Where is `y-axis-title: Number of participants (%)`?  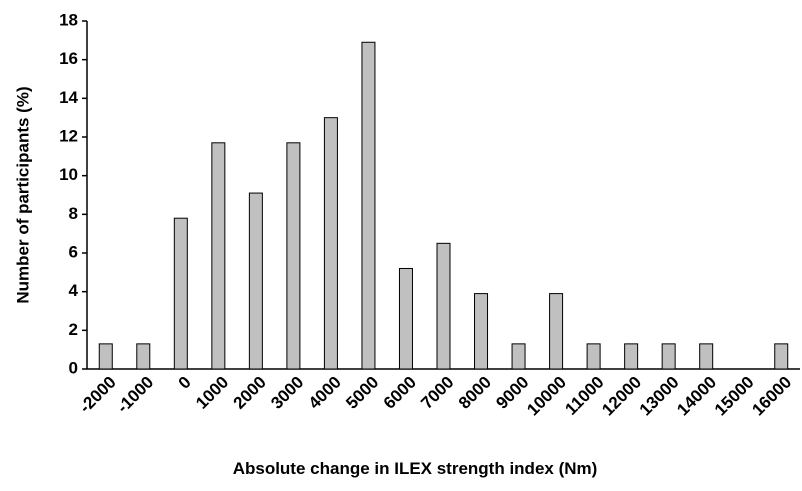
y-axis-title: Number of participants (%) is located at coordinates (22, 194).